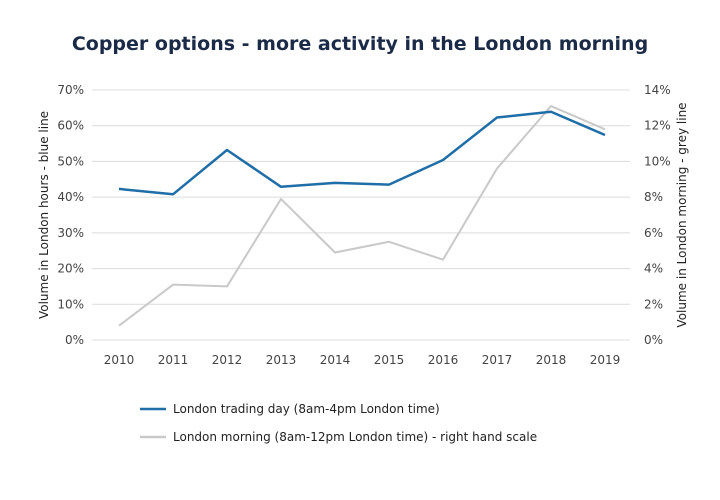 This screenshot has width=720, height=500. Describe the element at coordinates (306, 409) in the screenshot. I see `legend-label-trading-day: London trading day (8am-4pm London time)` at that location.